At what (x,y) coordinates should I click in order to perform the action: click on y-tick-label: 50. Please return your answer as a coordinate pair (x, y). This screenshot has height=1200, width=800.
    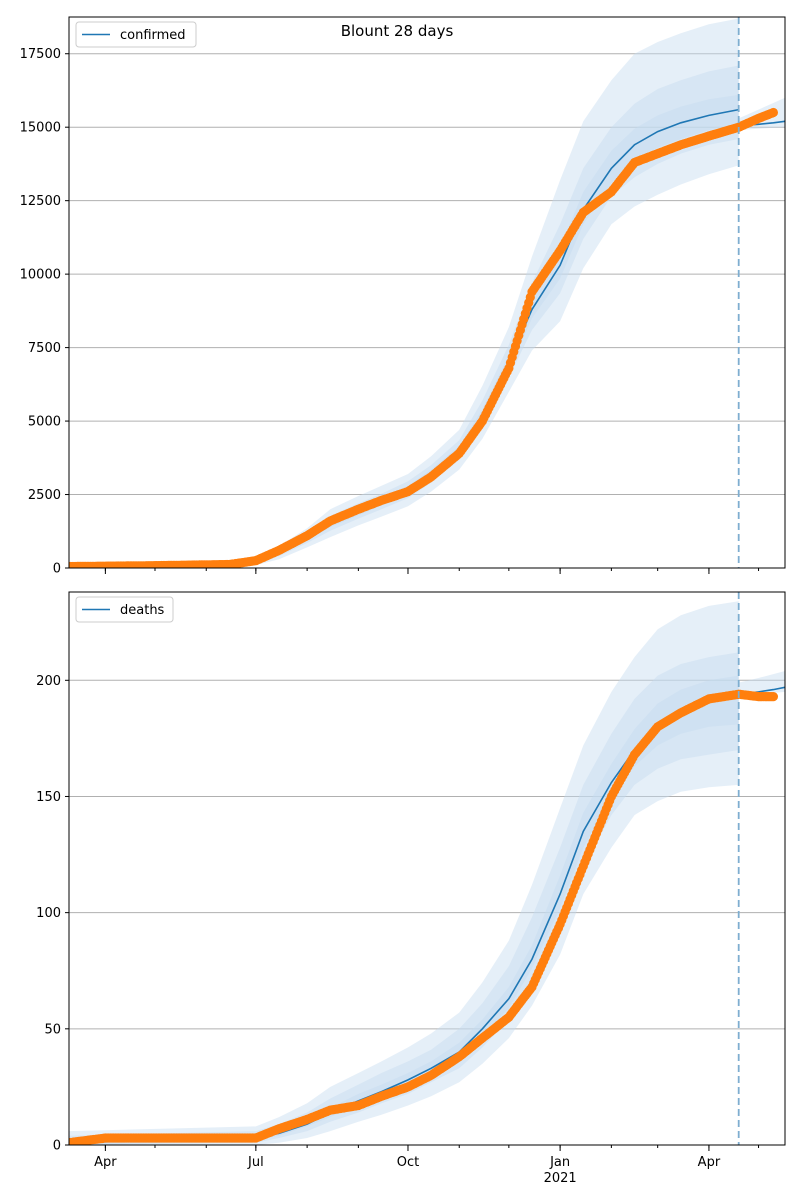
    Looking at the image, I should click on (52, 1029).